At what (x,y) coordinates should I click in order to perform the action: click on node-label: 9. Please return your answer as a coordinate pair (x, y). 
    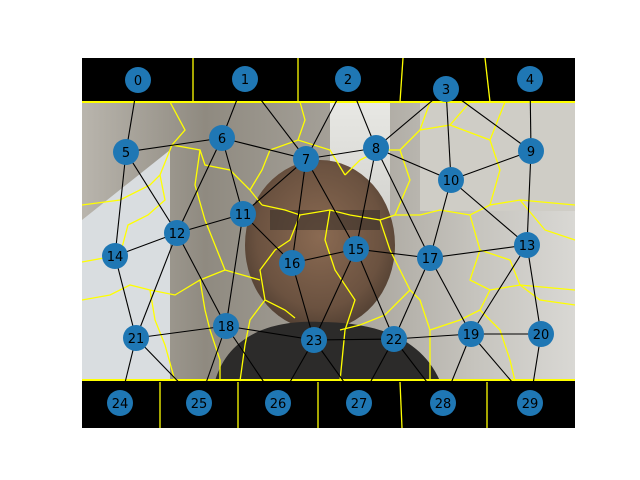
    Looking at the image, I should click on (531, 152).